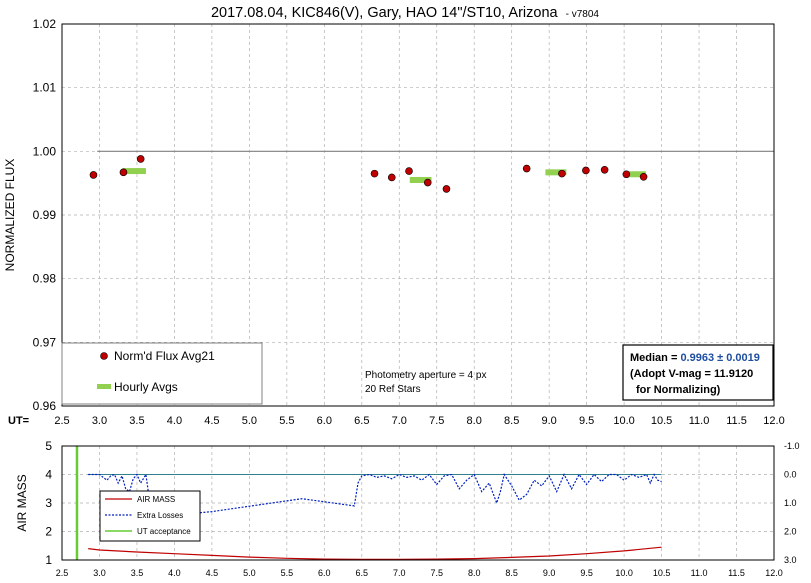  I want to click on bottom-x-tick-17: 11.0, so click(699, 573).